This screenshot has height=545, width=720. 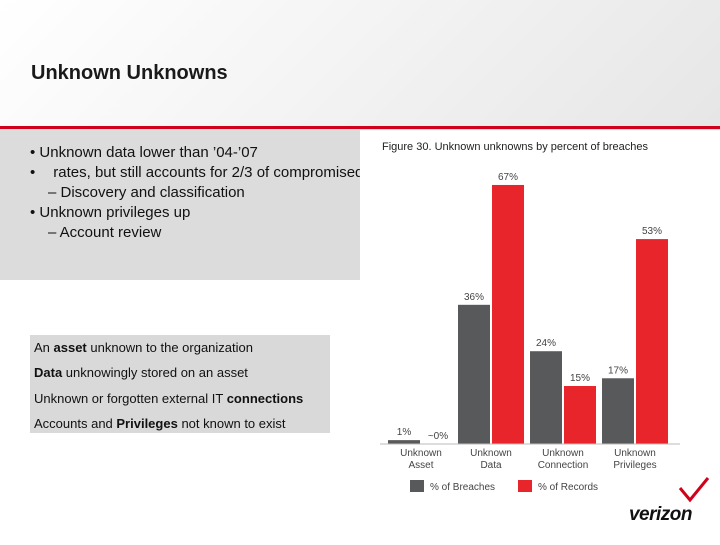 I want to click on definition-asset-post: unknown to the organization, so click(x=169, y=347).